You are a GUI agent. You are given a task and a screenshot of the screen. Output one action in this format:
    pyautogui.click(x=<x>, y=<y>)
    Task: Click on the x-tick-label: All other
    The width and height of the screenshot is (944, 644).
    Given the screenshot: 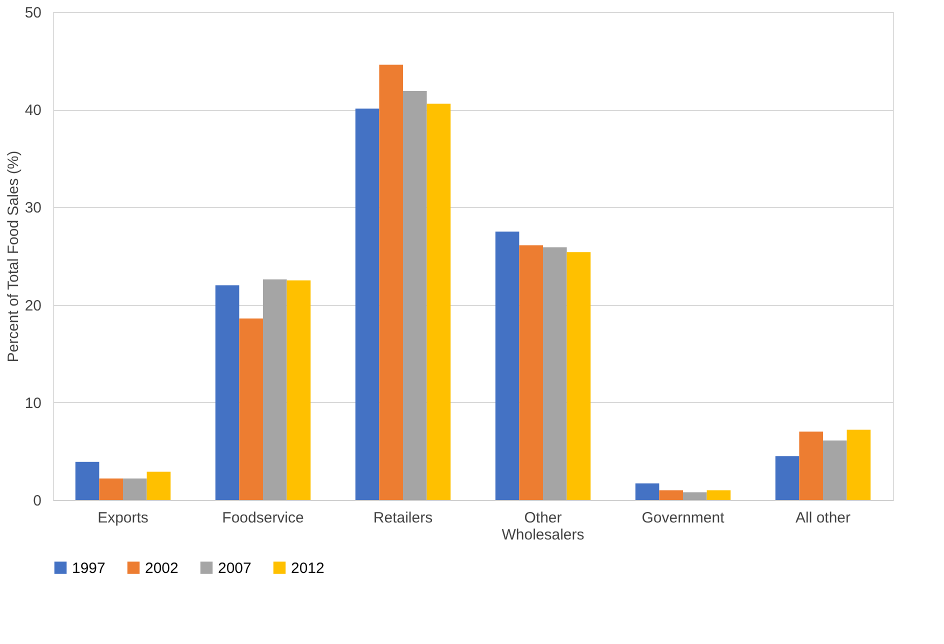 What is the action you would take?
    pyautogui.click(x=823, y=518)
    